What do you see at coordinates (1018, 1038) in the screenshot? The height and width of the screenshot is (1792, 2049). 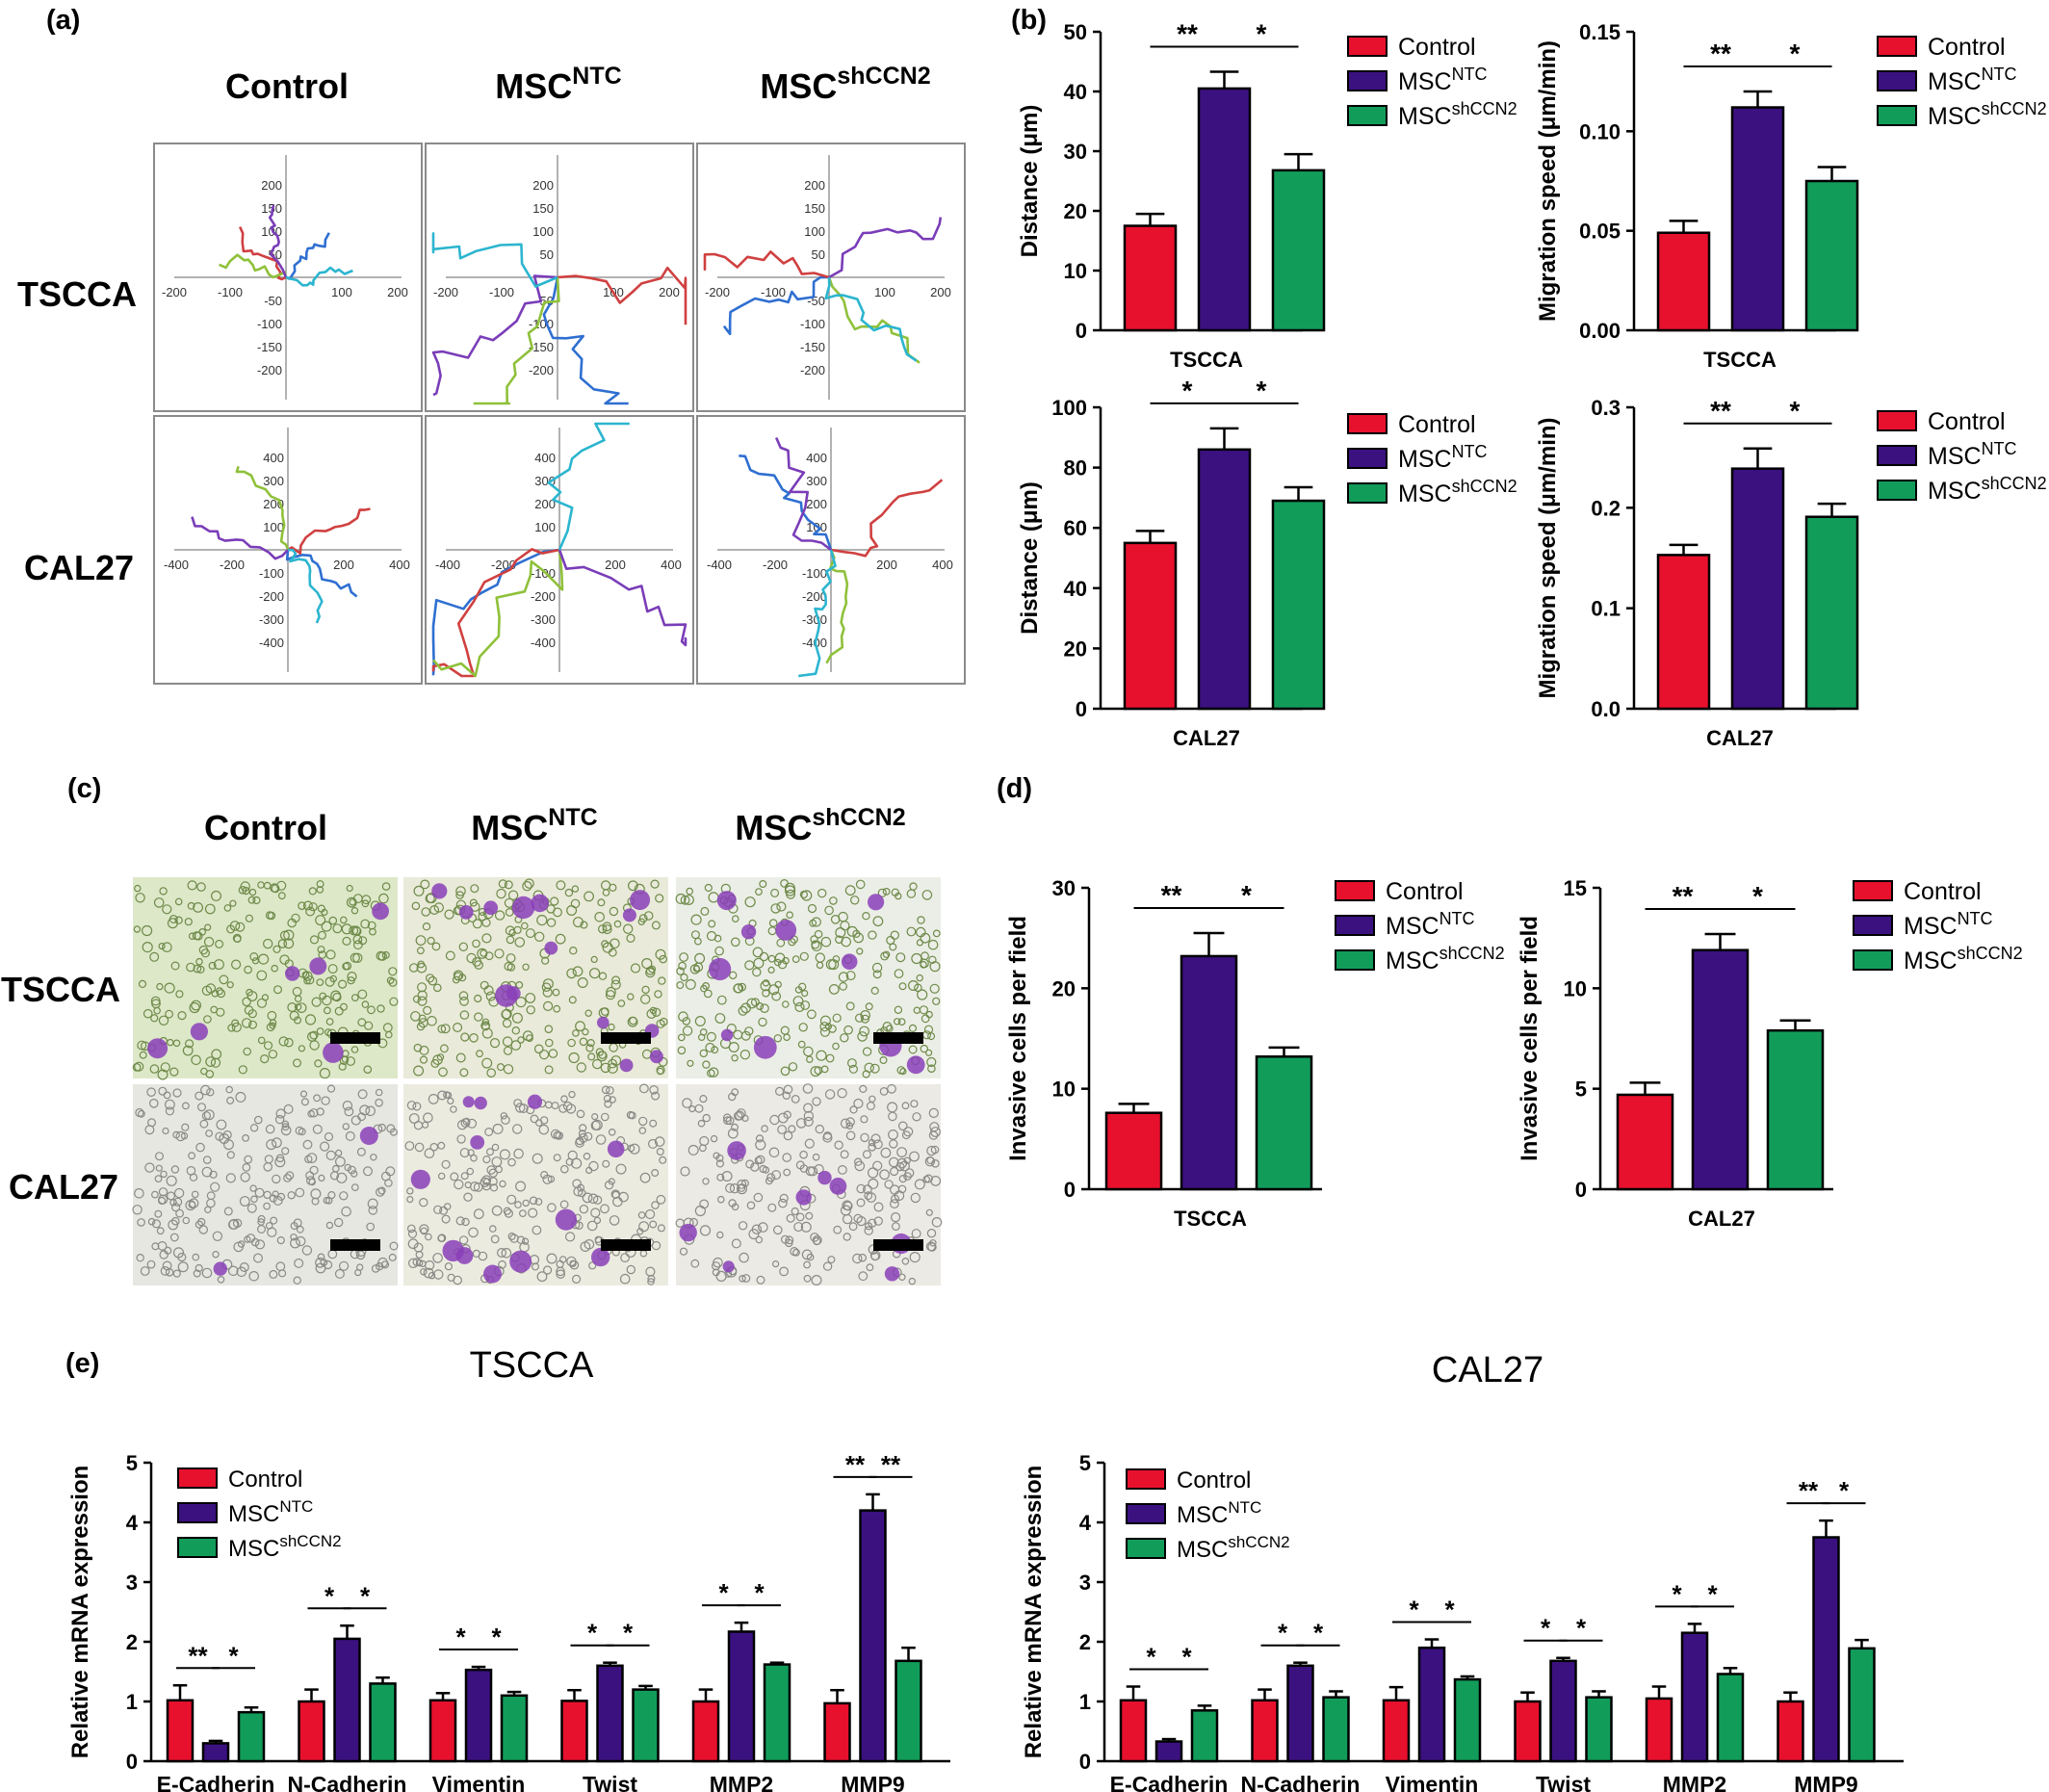 I see `y-axis-label: Invasive cells per field` at bounding box center [1018, 1038].